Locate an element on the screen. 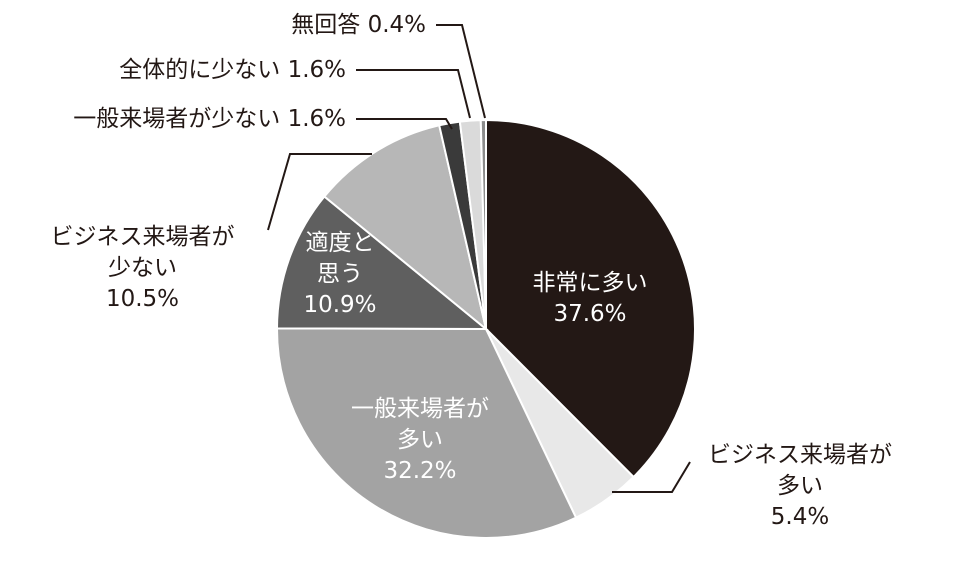 The height and width of the screenshot is (581, 973). slice-label: ビジネス来場者が 少ない 10.5% is located at coordinates (142, 268).